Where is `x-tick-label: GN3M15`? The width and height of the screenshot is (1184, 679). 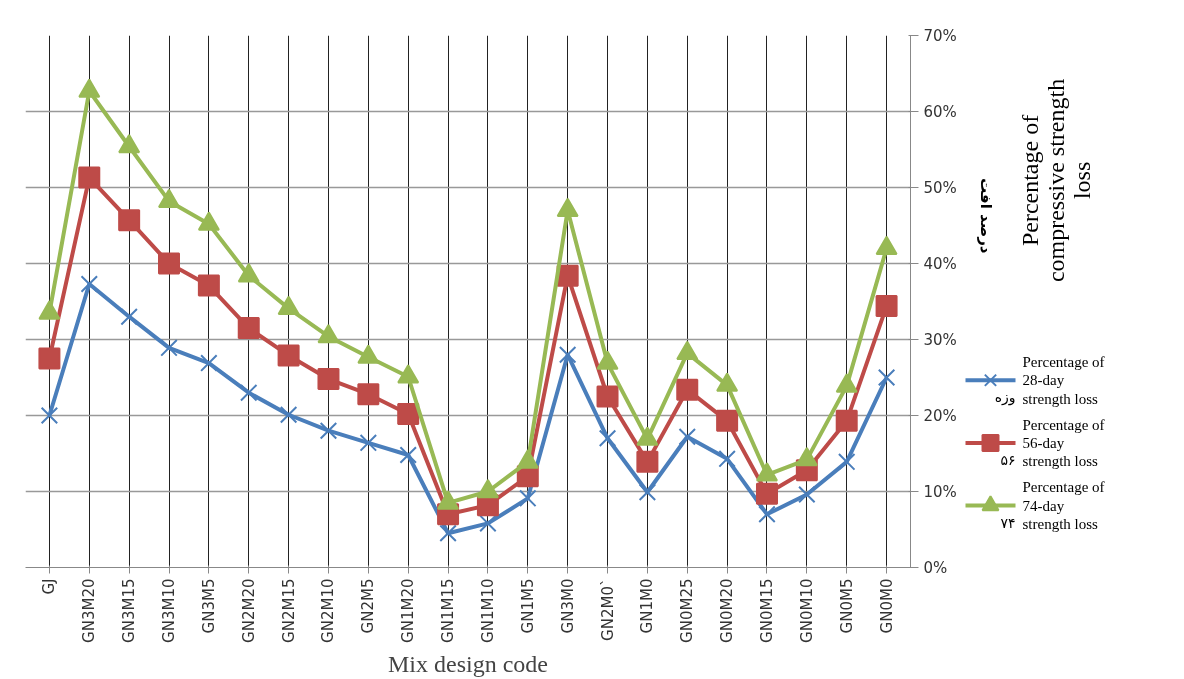
x-tick-label: GN3M15 is located at coordinates (129, 610).